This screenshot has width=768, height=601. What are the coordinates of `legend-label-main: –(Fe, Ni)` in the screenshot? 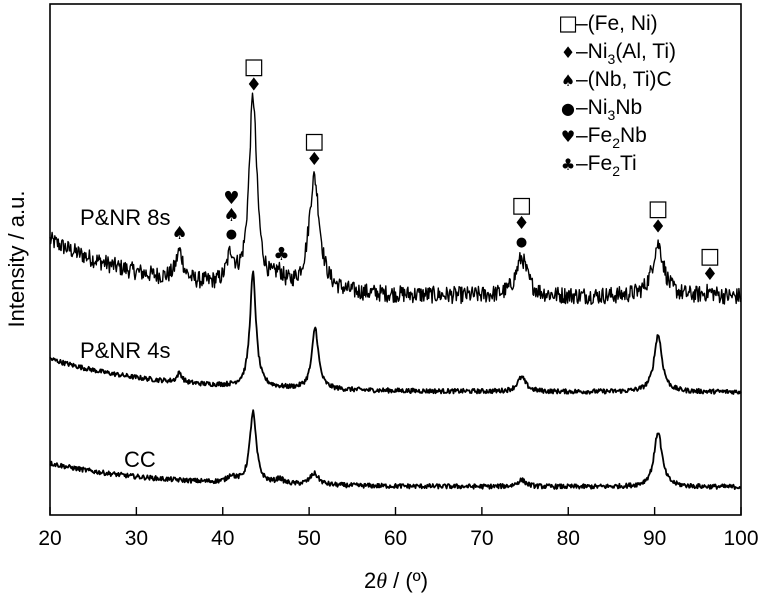 It's located at (617, 23).